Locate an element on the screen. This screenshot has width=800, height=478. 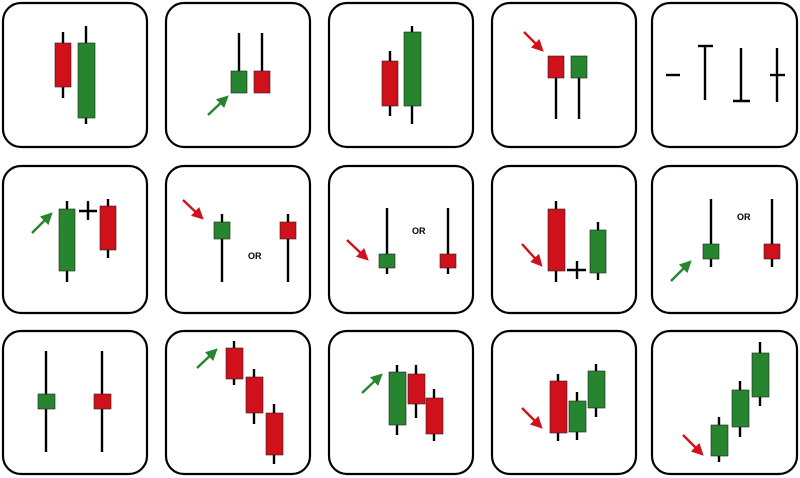
panel-8: OR is located at coordinates (401, 239).